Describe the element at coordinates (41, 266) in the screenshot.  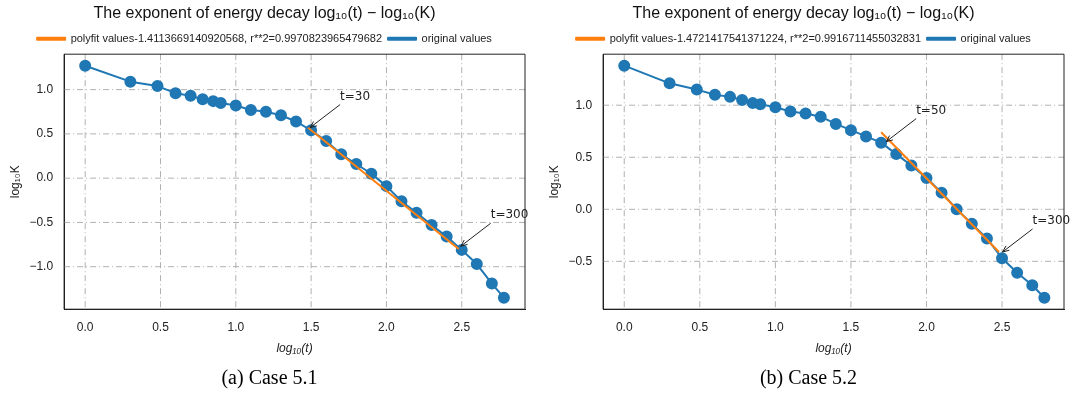
I see `y-tick-label: −1.0` at that location.